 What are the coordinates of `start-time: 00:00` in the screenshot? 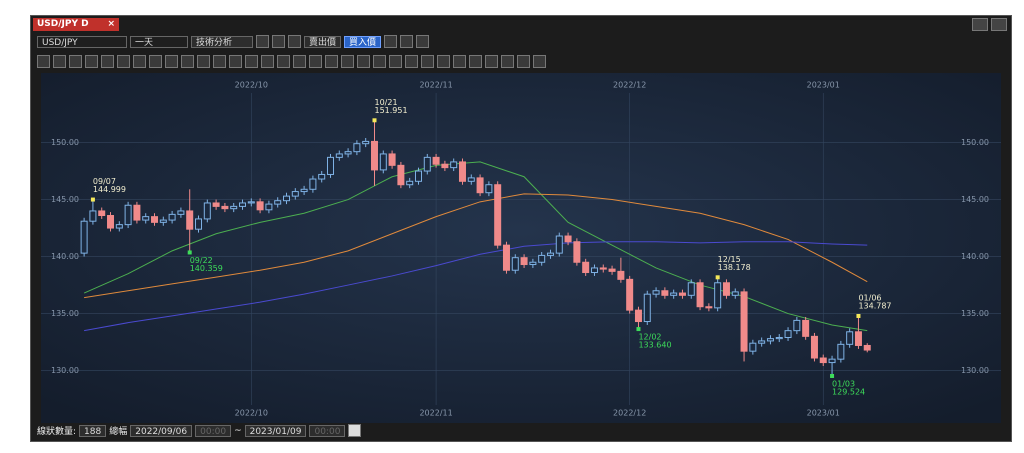 It's located at (213, 430).